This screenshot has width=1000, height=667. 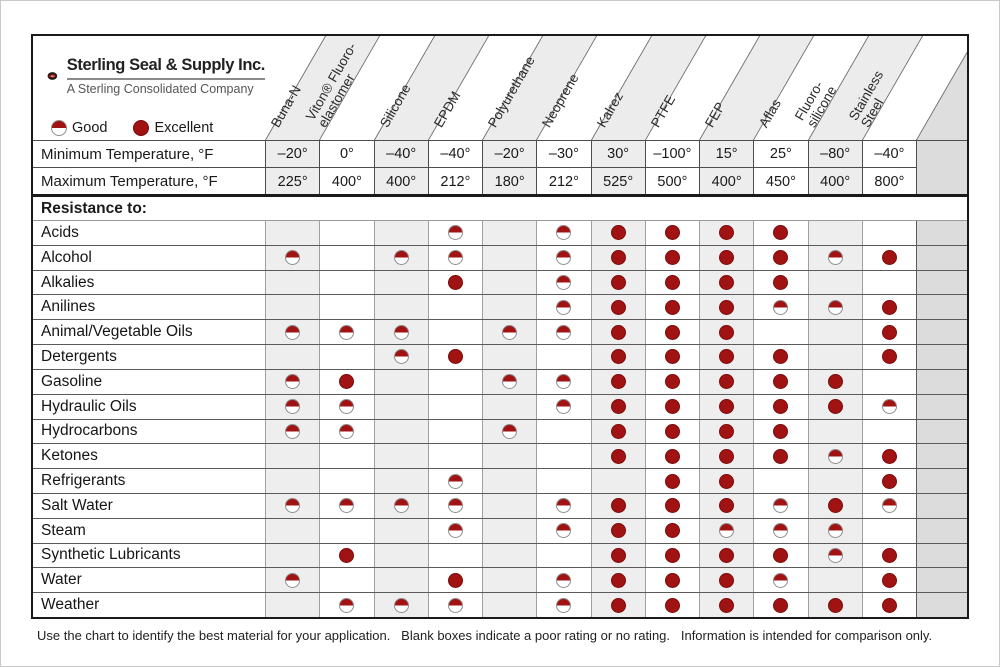 I want to click on table-row: Refrigerants, so click(x=500, y=481).